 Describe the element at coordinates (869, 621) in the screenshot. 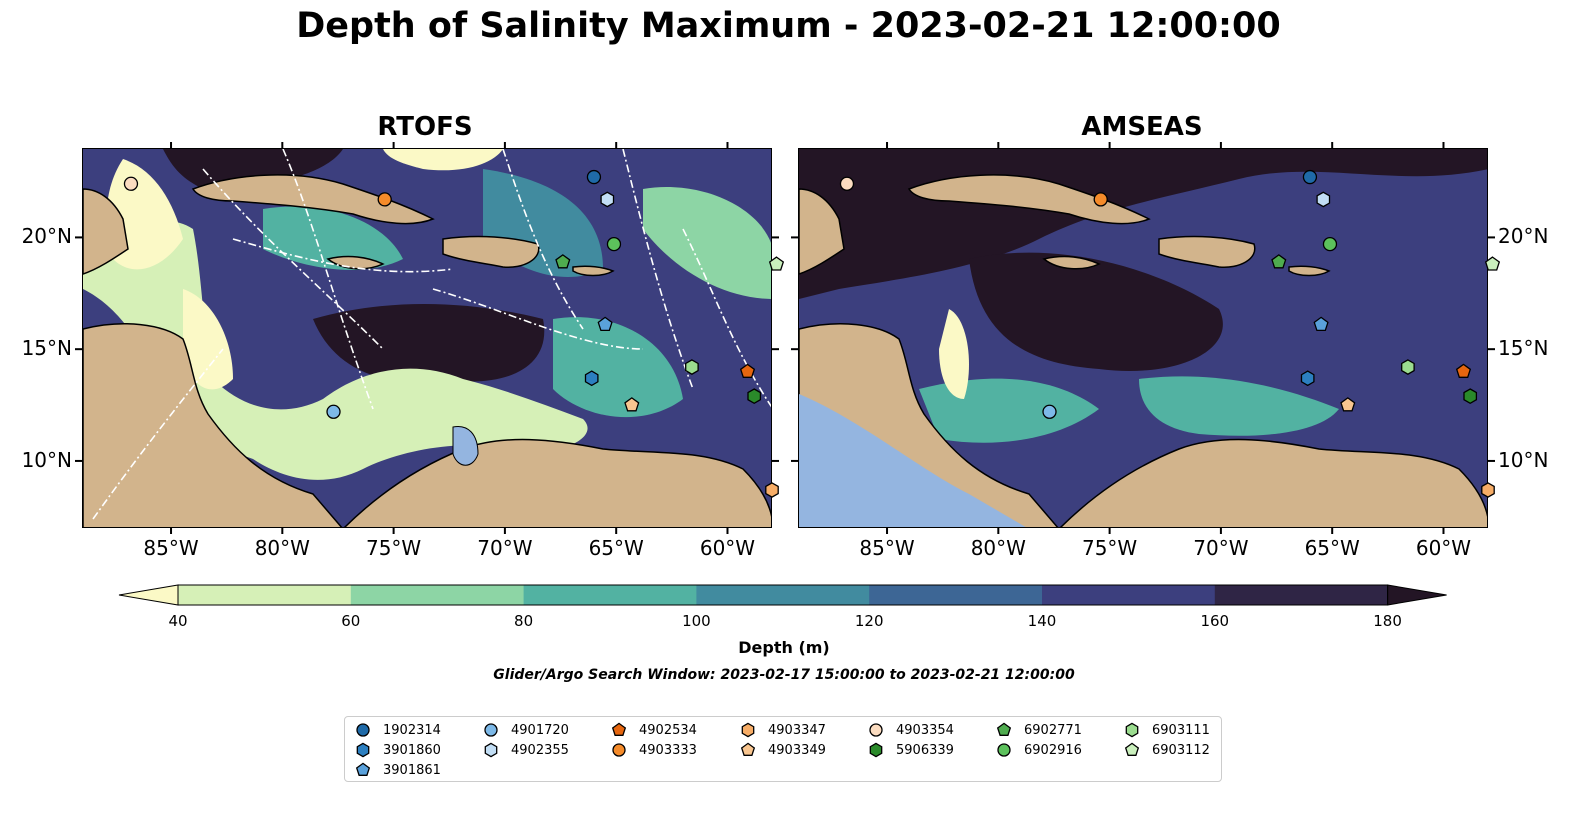

I see `colorbar-tick-label: 120` at that location.